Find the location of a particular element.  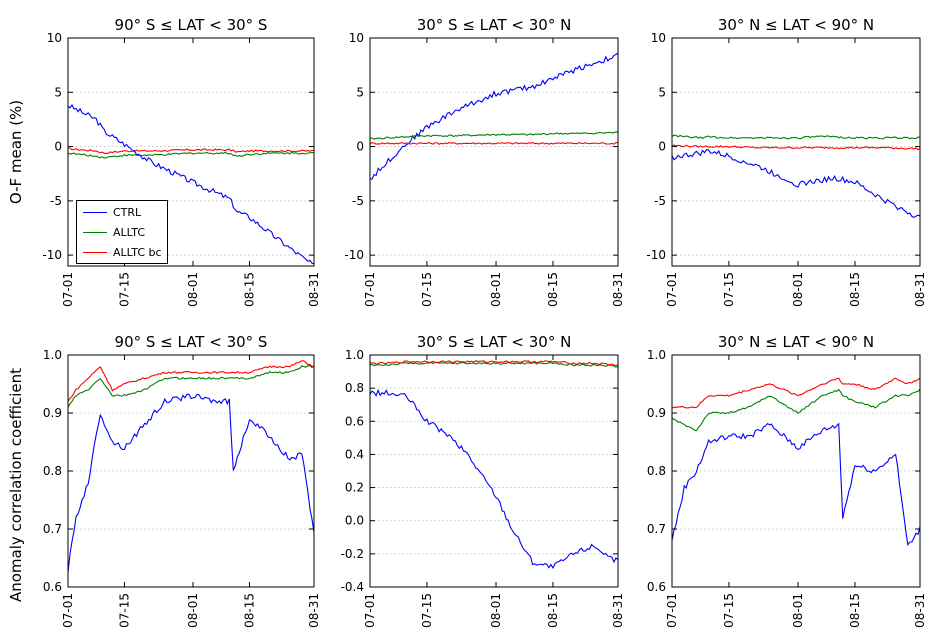

xtick-label-p4-3: 08-15 is located at coordinates (553, 610).